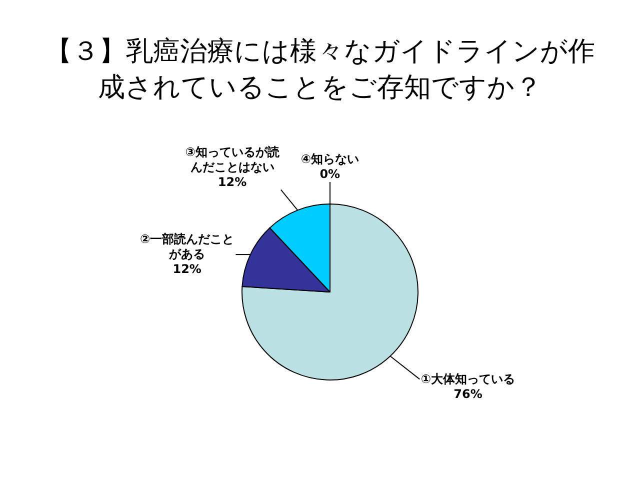  I want to click on slice-label: ①大体知っている, so click(468, 380).